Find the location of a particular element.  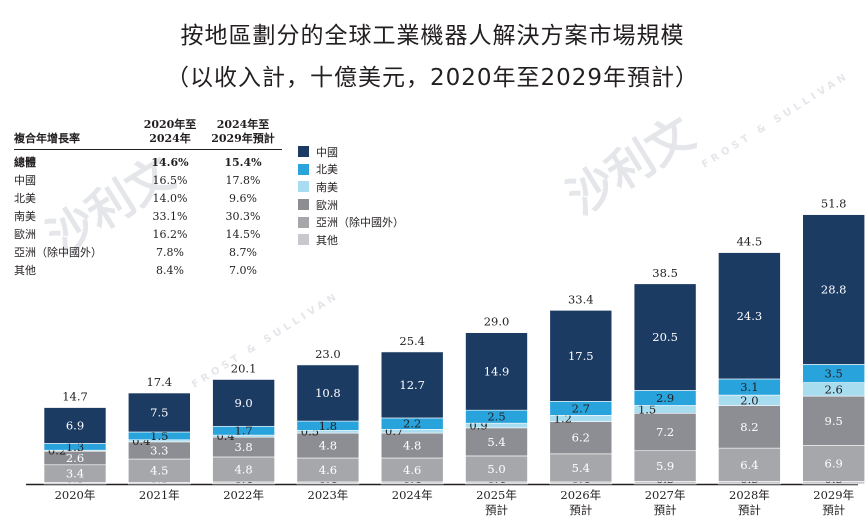

data-label: 24.3 is located at coordinates (750, 316).